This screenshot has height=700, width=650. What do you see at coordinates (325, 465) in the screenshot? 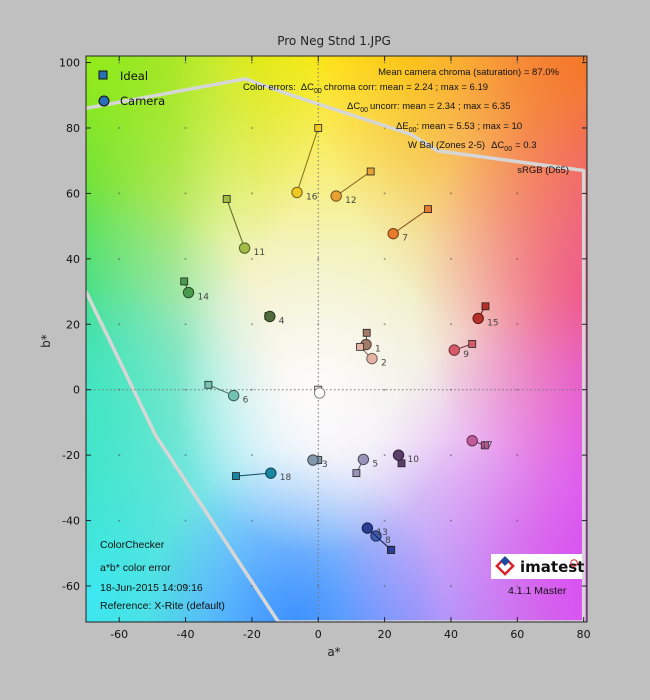
I see `point-label: 3` at bounding box center [325, 465].